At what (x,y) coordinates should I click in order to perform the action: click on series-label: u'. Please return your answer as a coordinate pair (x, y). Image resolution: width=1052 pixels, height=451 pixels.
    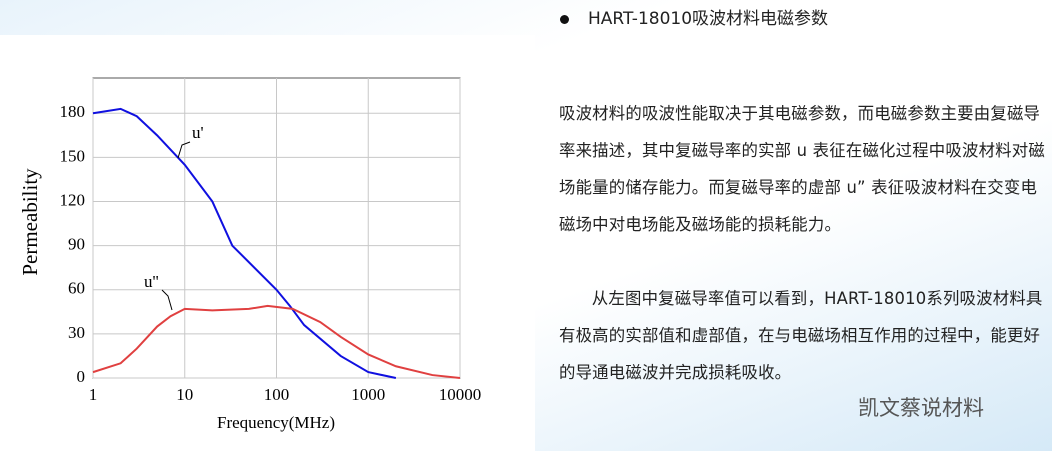
    Looking at the image, I should click on (198, 132).